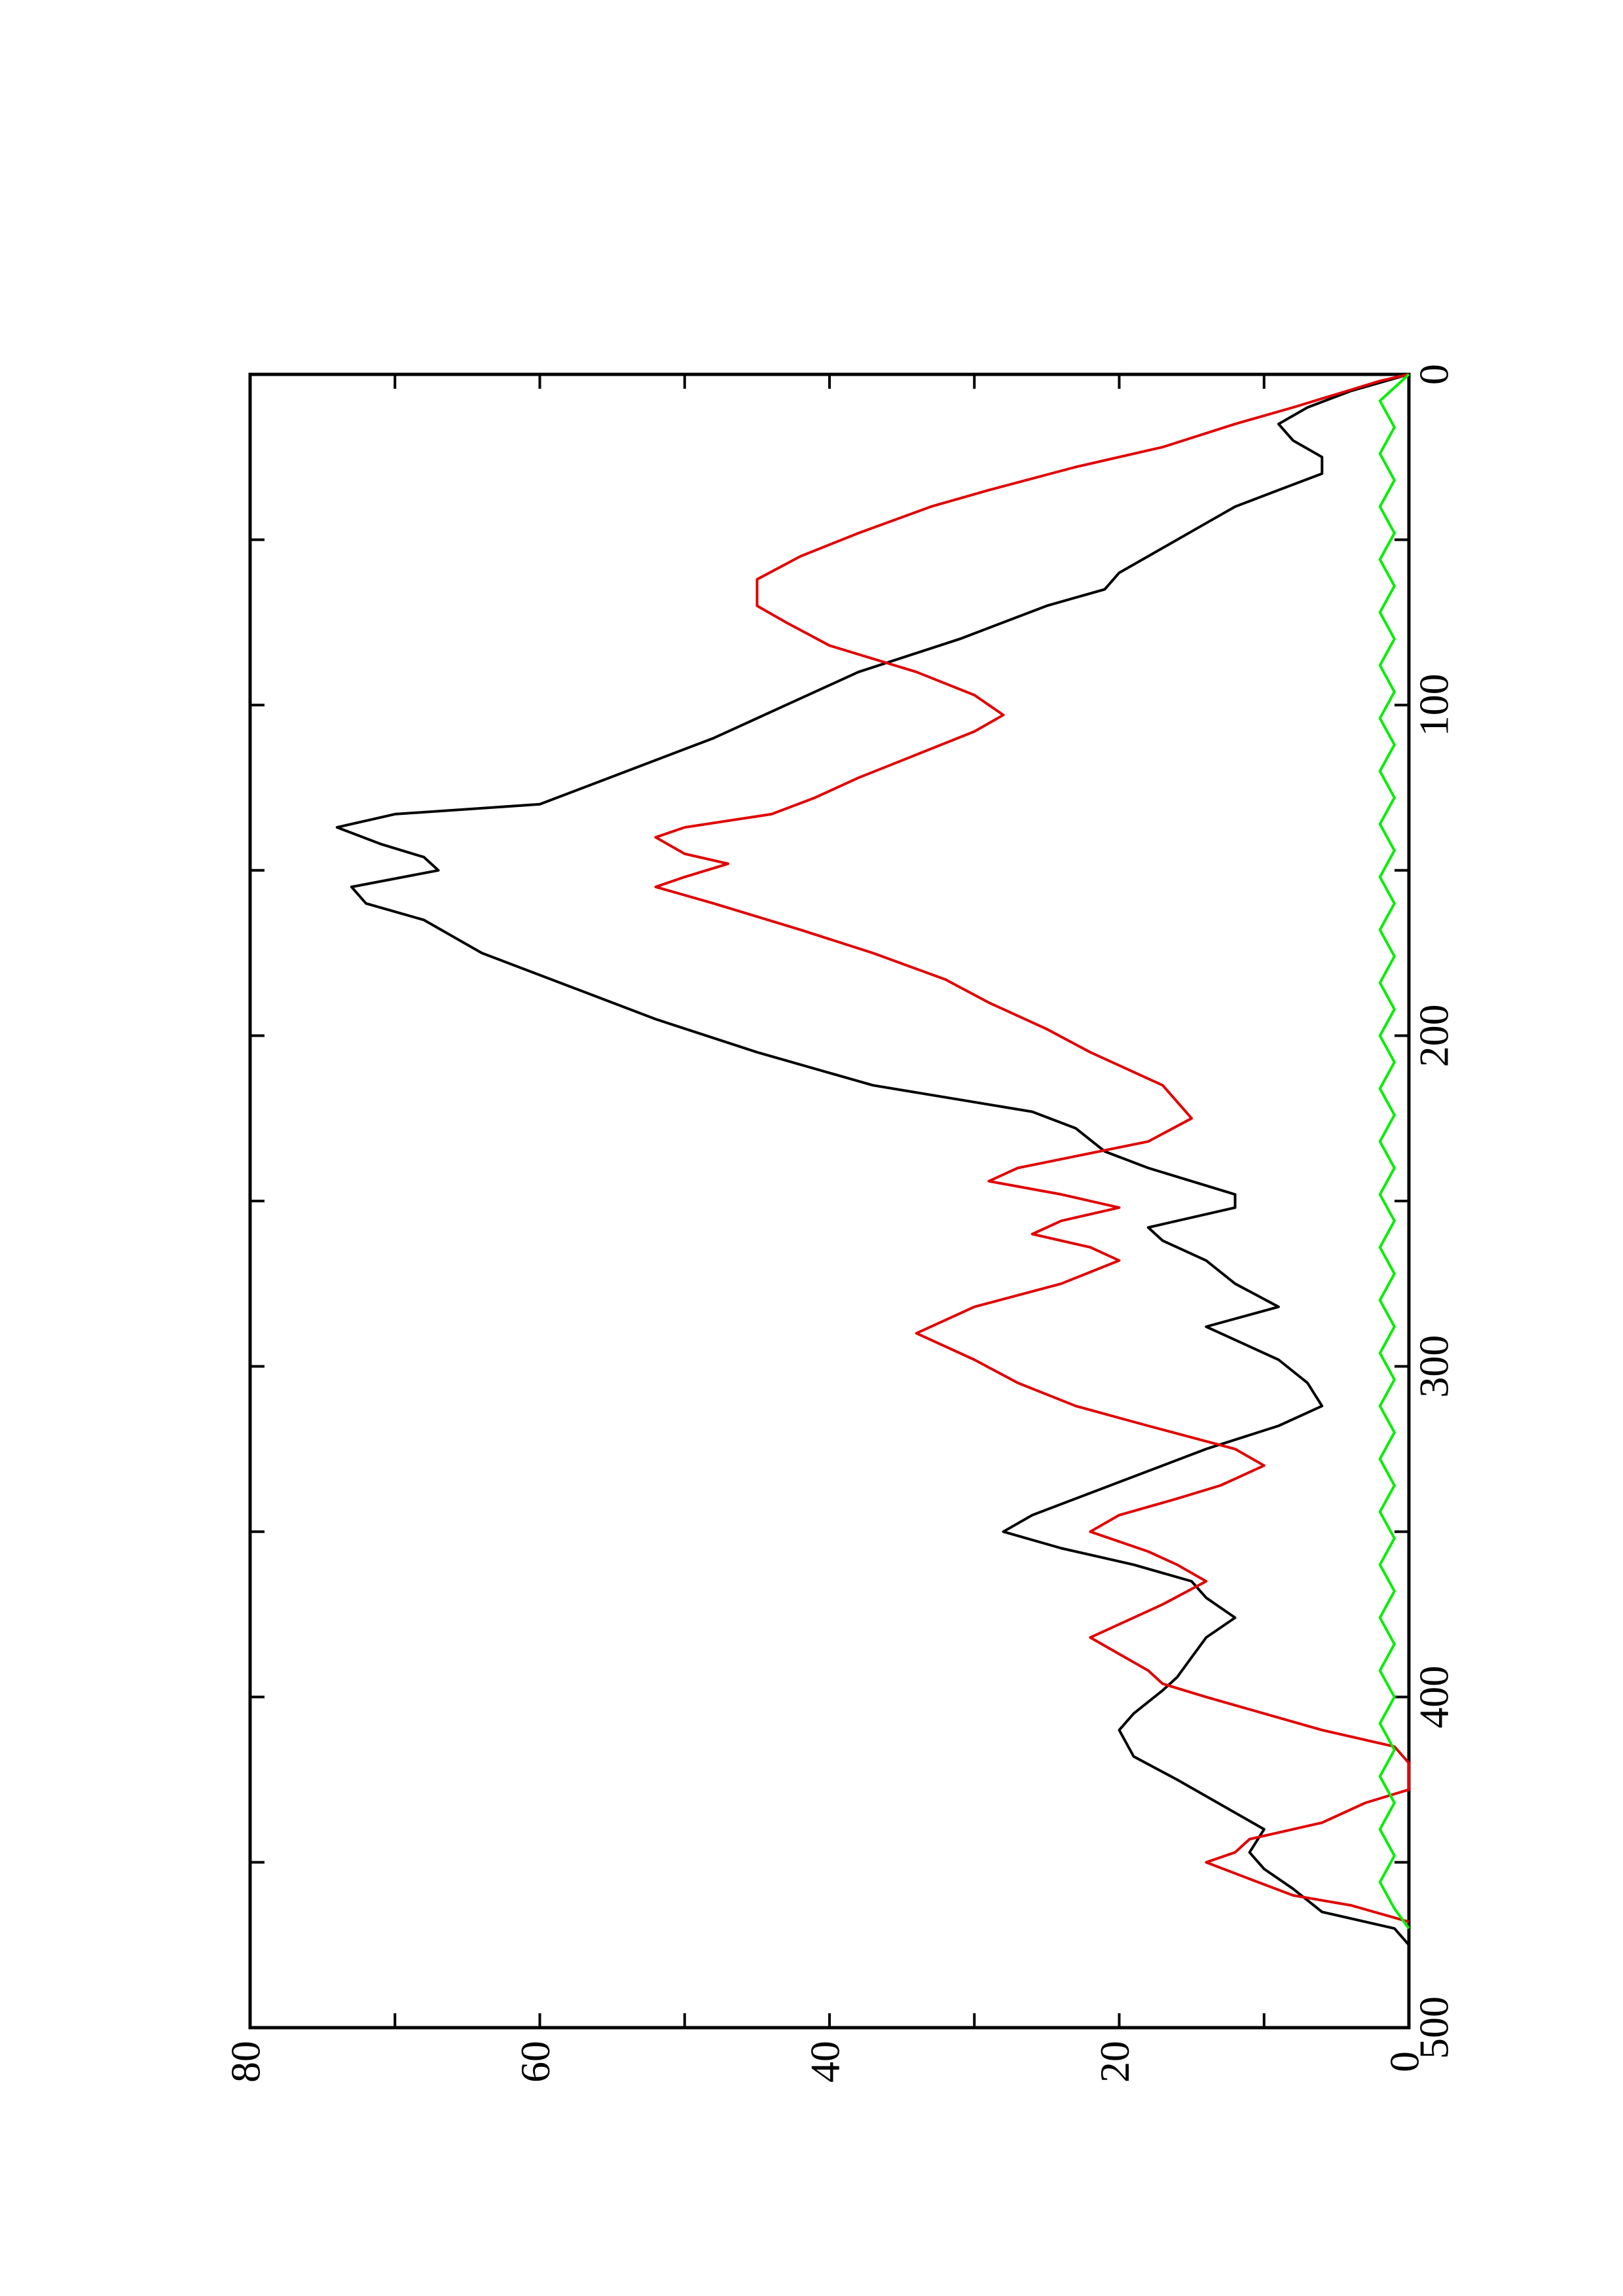  Describe the element at coordinates (246, 2062) in the screenshot. I see `y-tick-label: 80` at that location.